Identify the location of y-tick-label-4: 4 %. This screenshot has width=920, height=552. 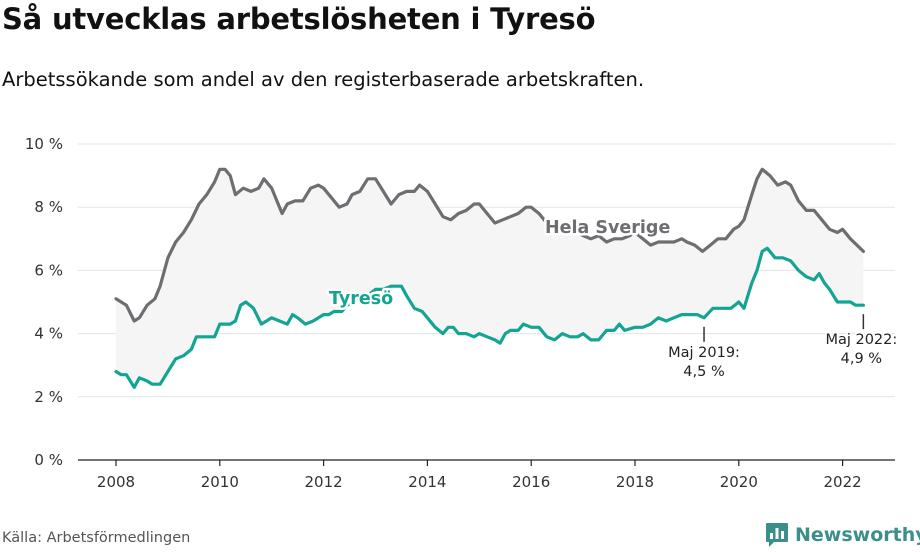
(48, 334).